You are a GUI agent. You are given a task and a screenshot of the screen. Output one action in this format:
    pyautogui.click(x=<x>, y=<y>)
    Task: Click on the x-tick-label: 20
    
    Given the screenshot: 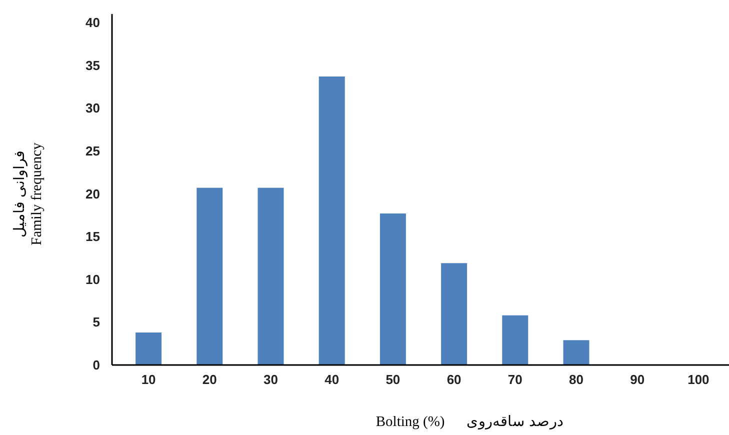 What is the action you would take?
    pyautogui.click(x=209, y=379)
    